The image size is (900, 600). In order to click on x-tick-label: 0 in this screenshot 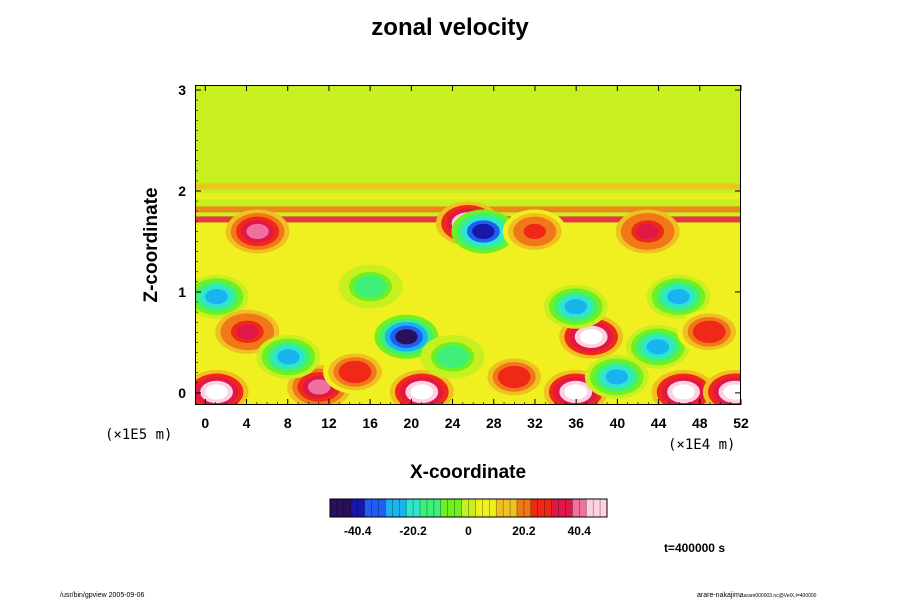, I will do `click(205, 423)`.